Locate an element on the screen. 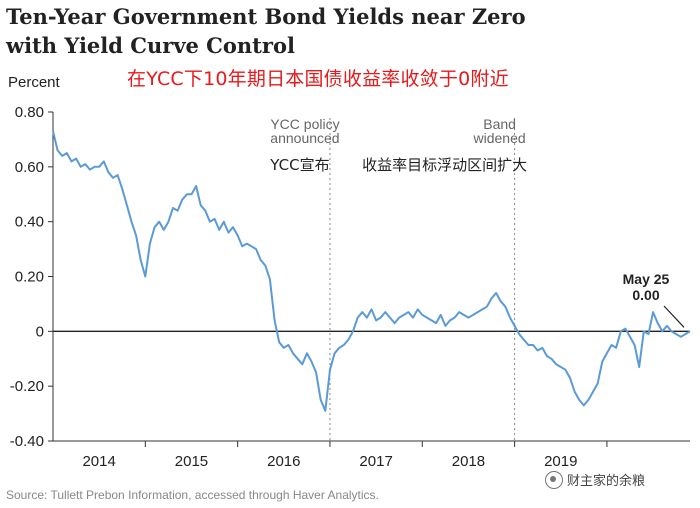 Image resolution: width=700 pixels, height=508 pixels. x-tick-label: 2016 is located at coordinates (283, 461).